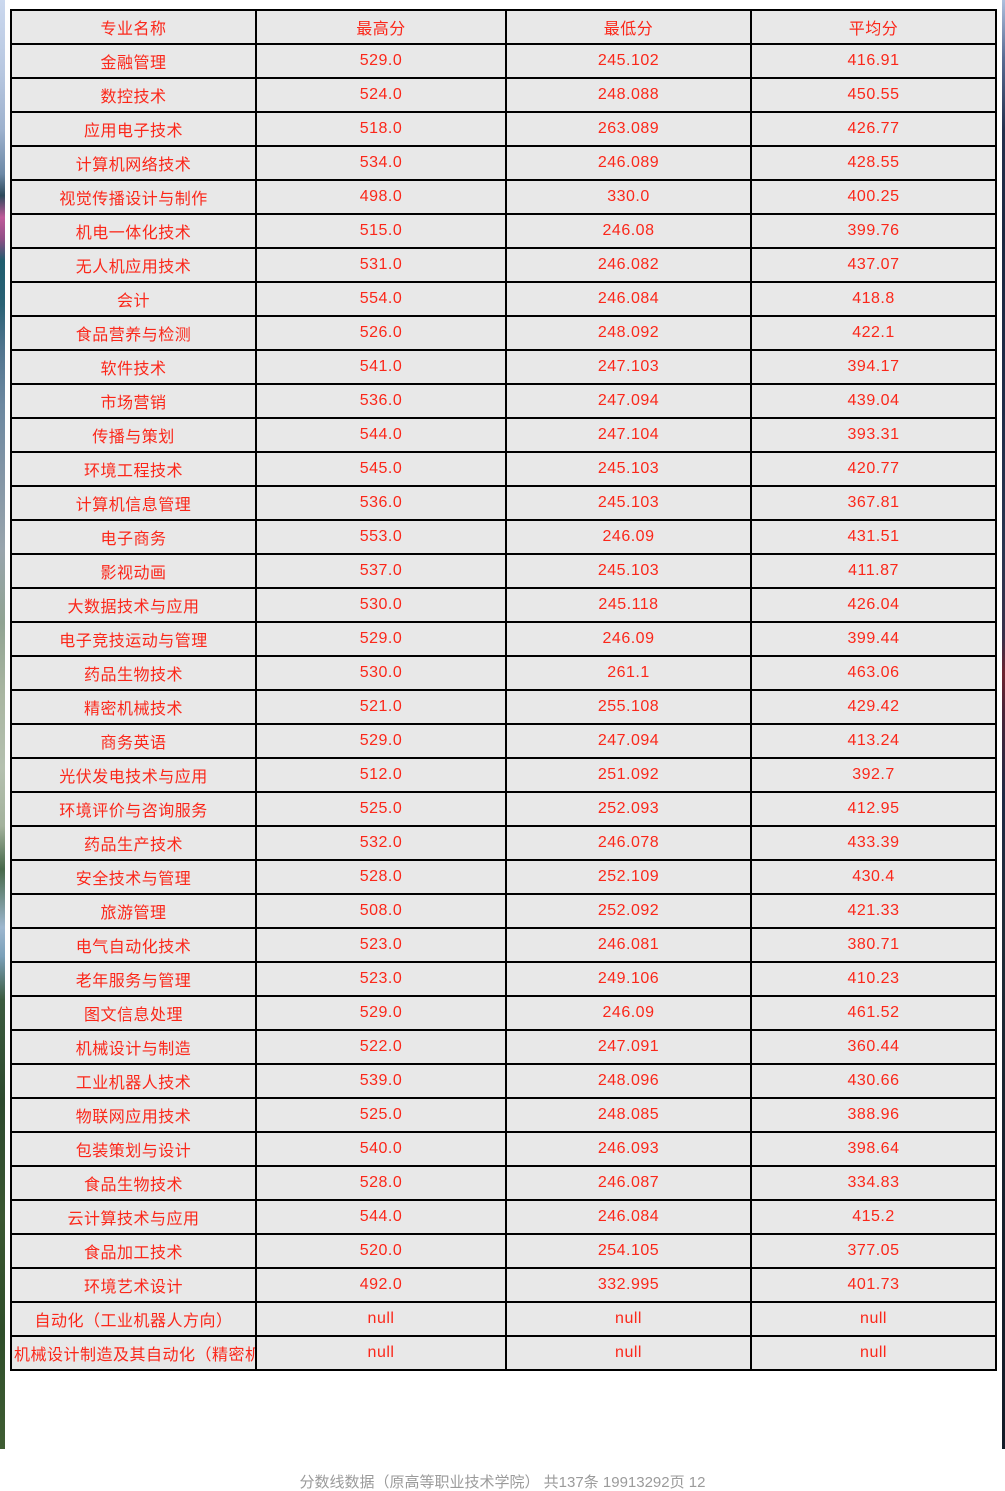  I want to click on avg-score-cell: 416.91, so click(873, 61).